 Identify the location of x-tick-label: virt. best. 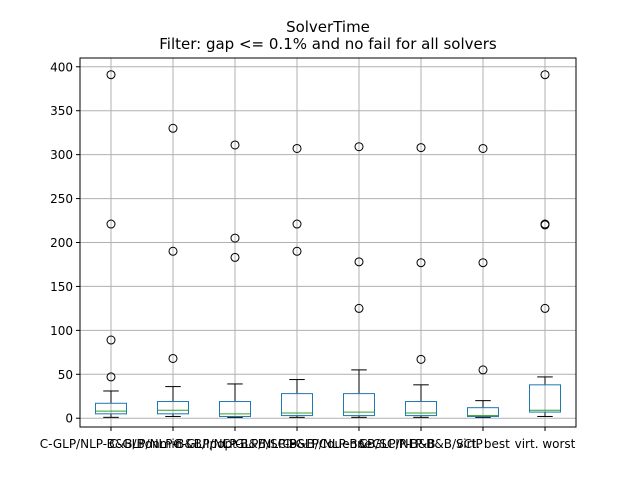
(483, 444).